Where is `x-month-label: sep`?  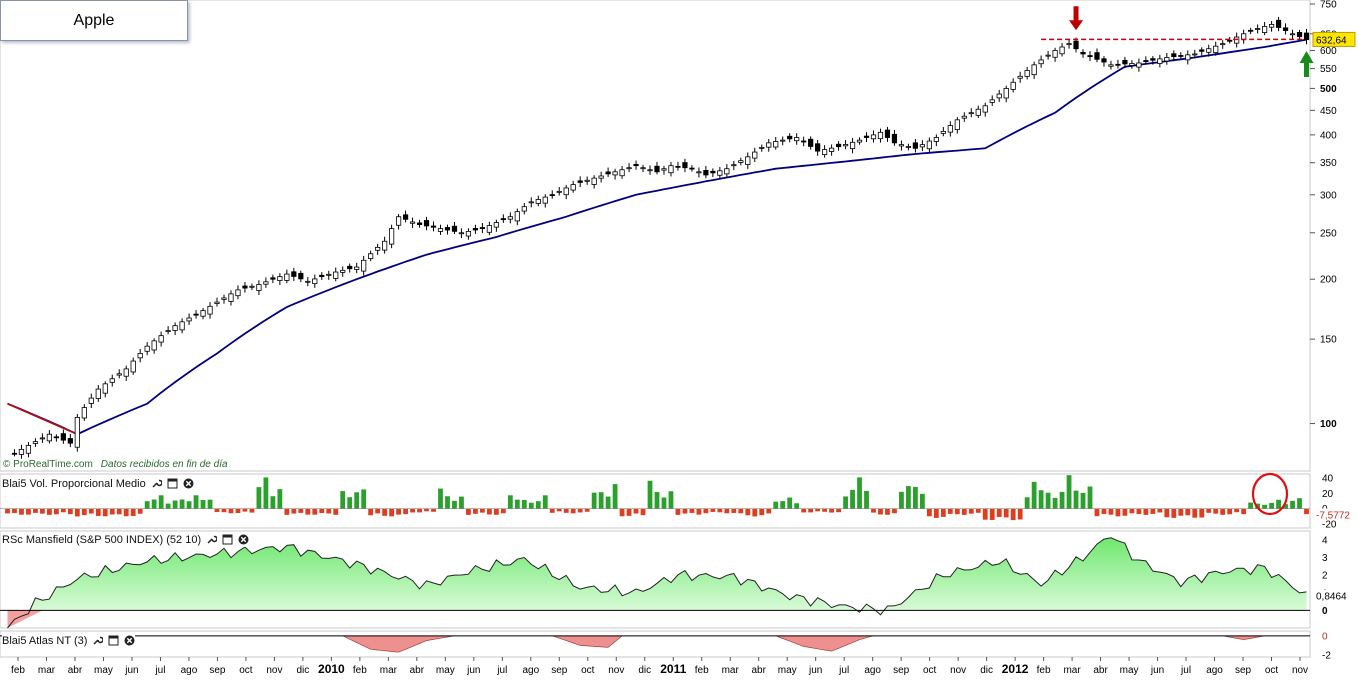
x-month-label: sep is located at coordinates (559, 670).